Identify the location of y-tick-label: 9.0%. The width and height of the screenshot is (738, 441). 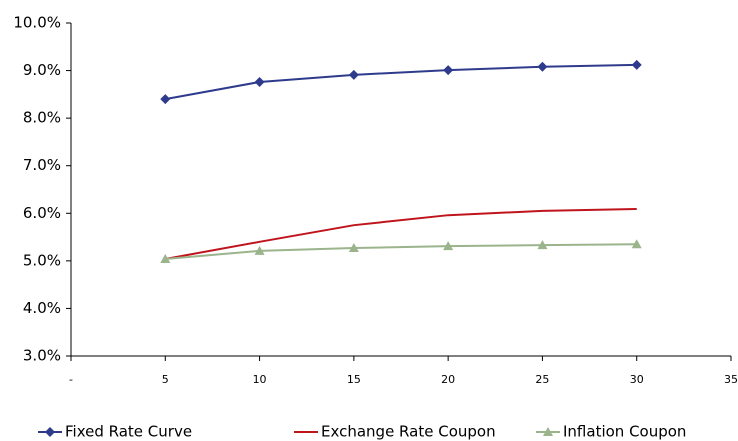
(42, 70).